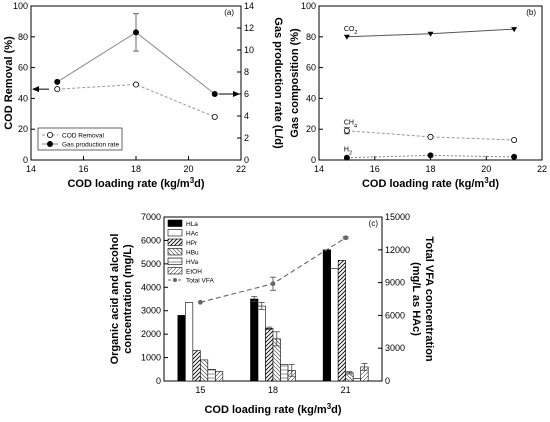 This screenshot has width=550, height=422. Describe the element at coordinates (151, 334) in the screenshot. I see `panel-c-y-tick-label-2: 2000` at that location.